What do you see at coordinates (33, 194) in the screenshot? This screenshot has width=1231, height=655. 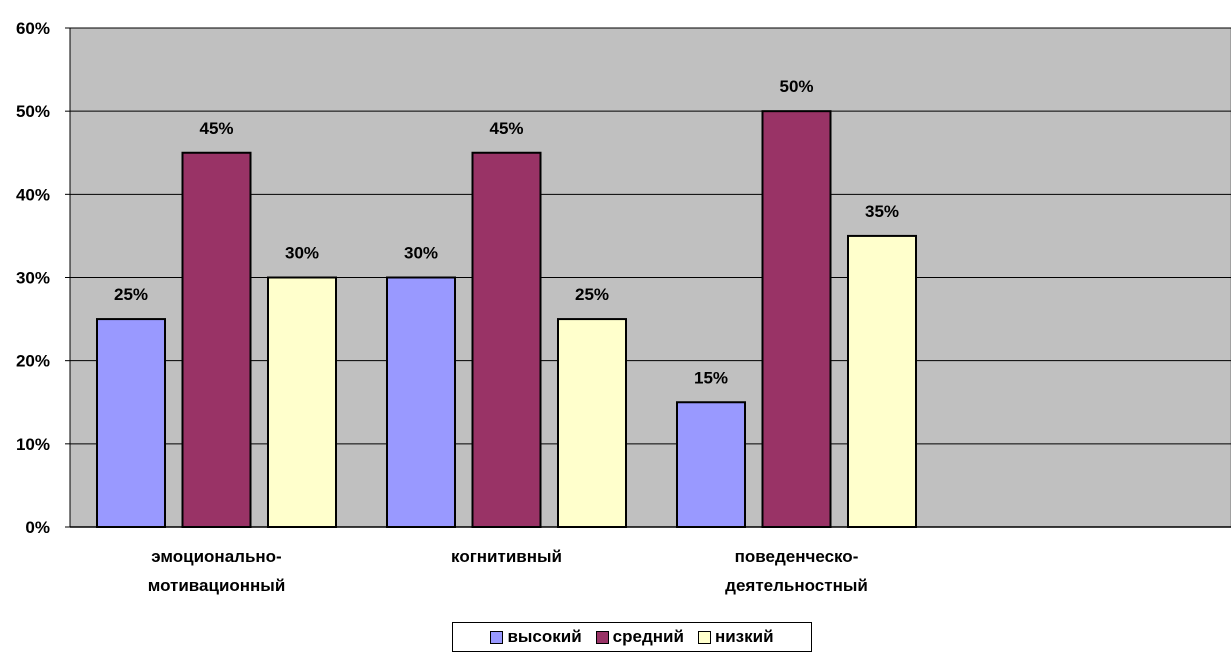 I see `y-tick-label: 40%` at bounding box center [33, 194].